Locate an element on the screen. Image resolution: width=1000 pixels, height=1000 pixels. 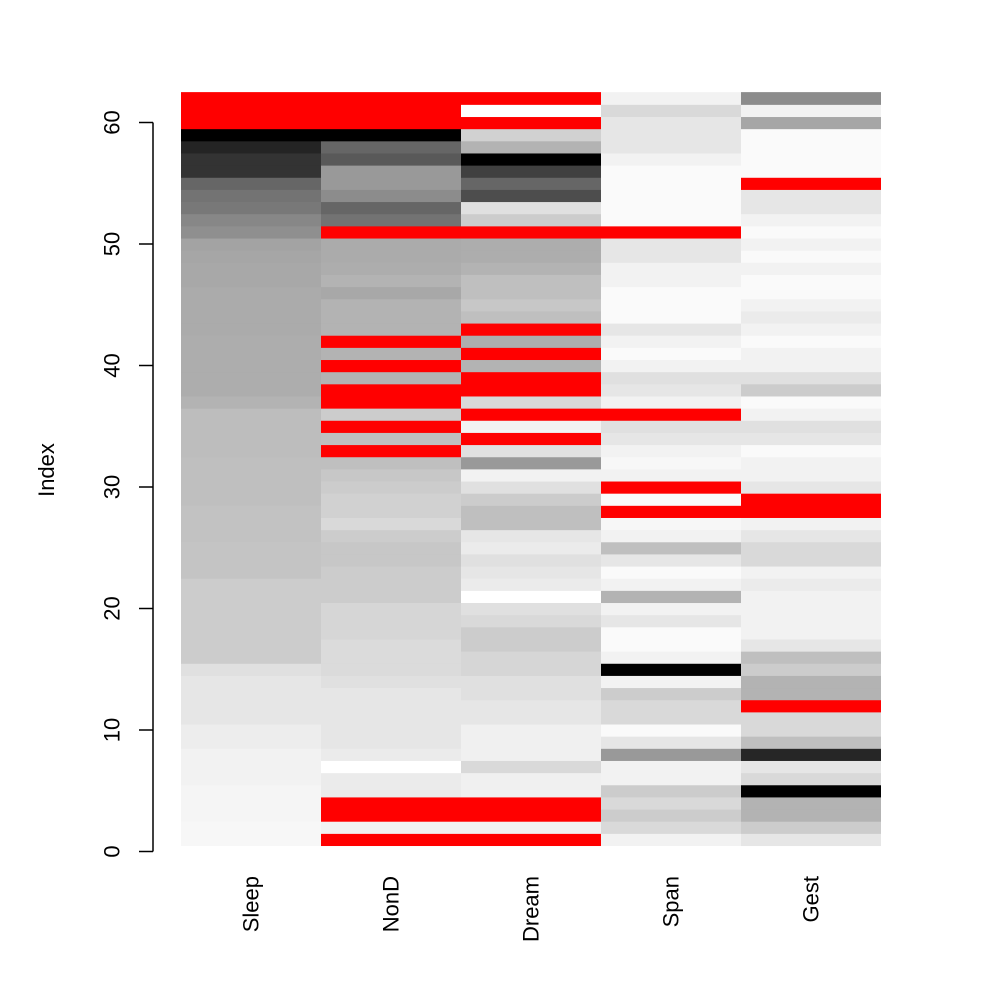
column-label-sleep: Sleep is located at coordinates (251, 904).